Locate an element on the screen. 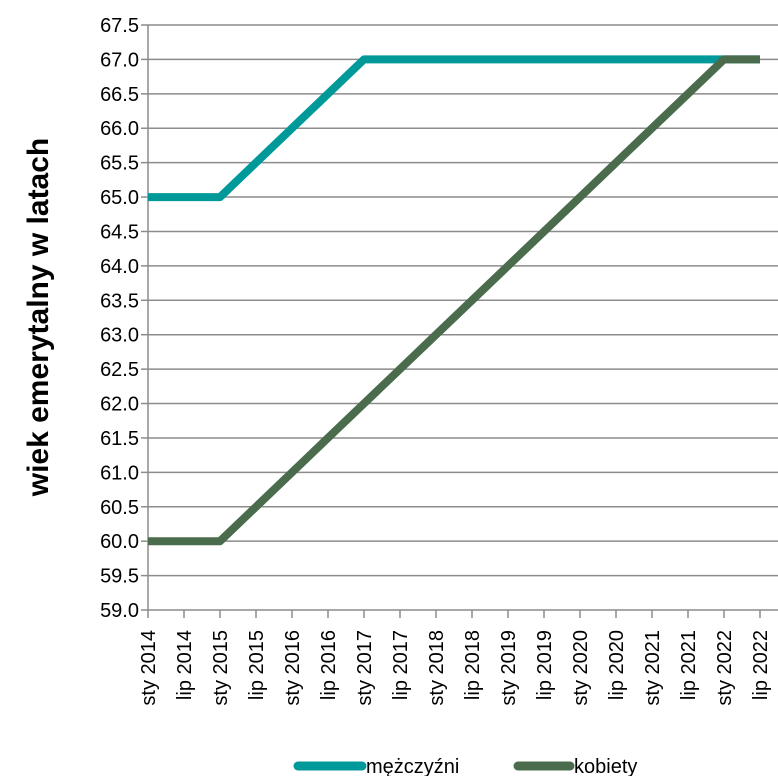 This screenshot has width=778, height=776. y-axis-title: wiek emerytalny w latach is located at coordinates (38, 318).